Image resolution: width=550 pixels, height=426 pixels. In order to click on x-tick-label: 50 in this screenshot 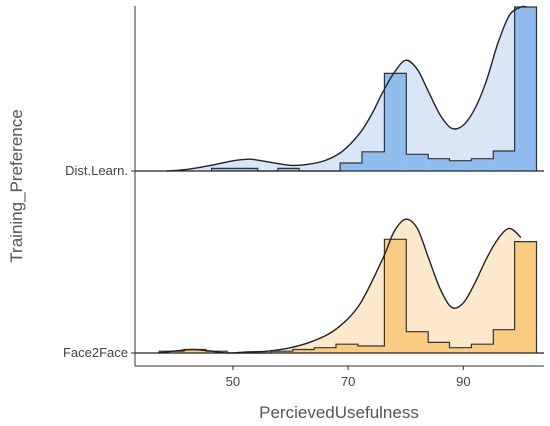, I will do `click(233, 381)`.